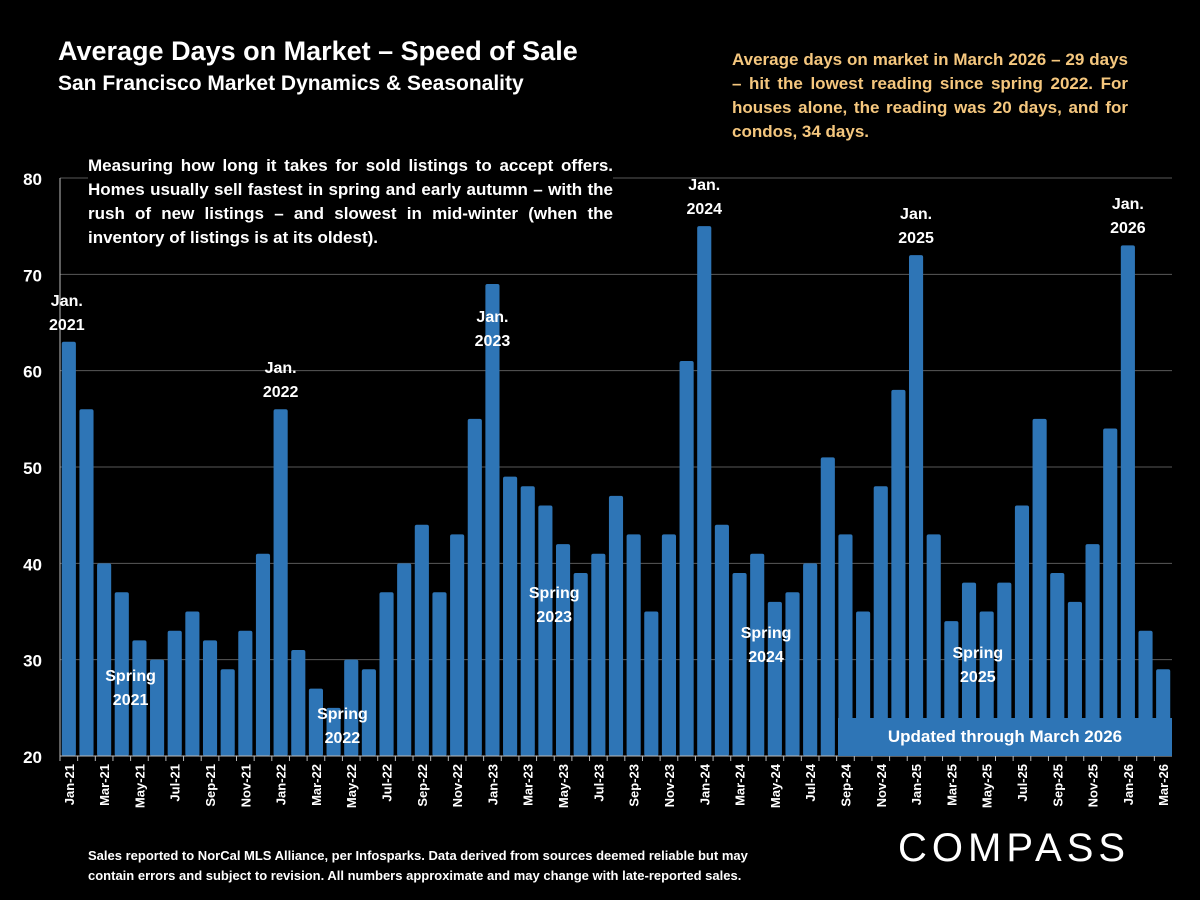 The height and width of the screenshot is (900, 1200). I want to click on spring-annotation: Spring 2022, so click(342, 727).